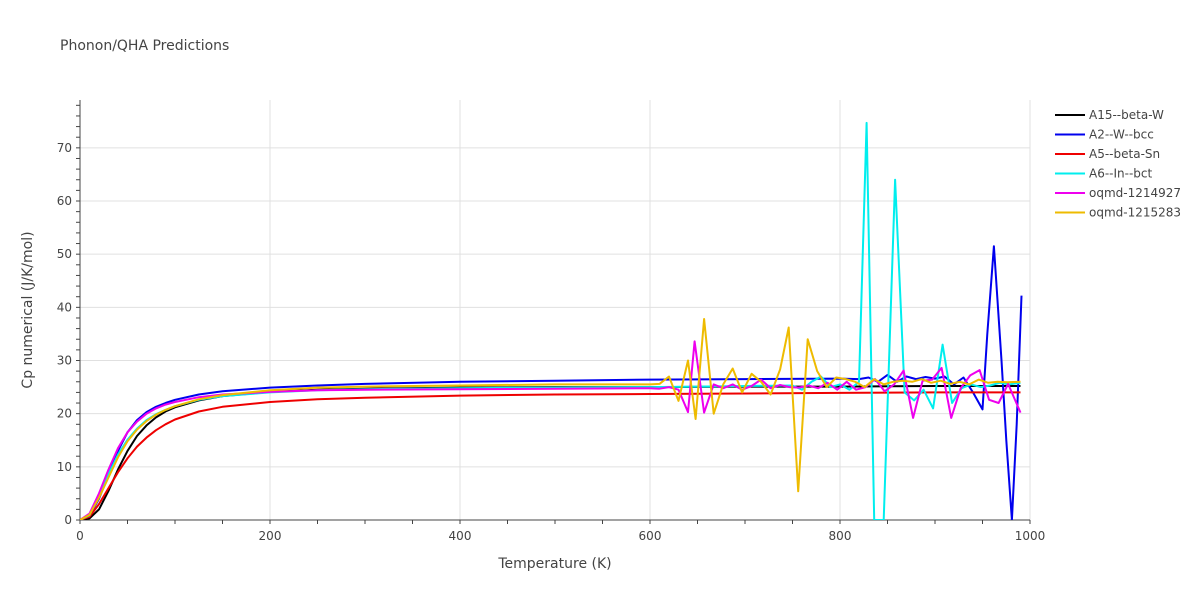  I want to click on y-tick-label: 30, so click(64, 361).